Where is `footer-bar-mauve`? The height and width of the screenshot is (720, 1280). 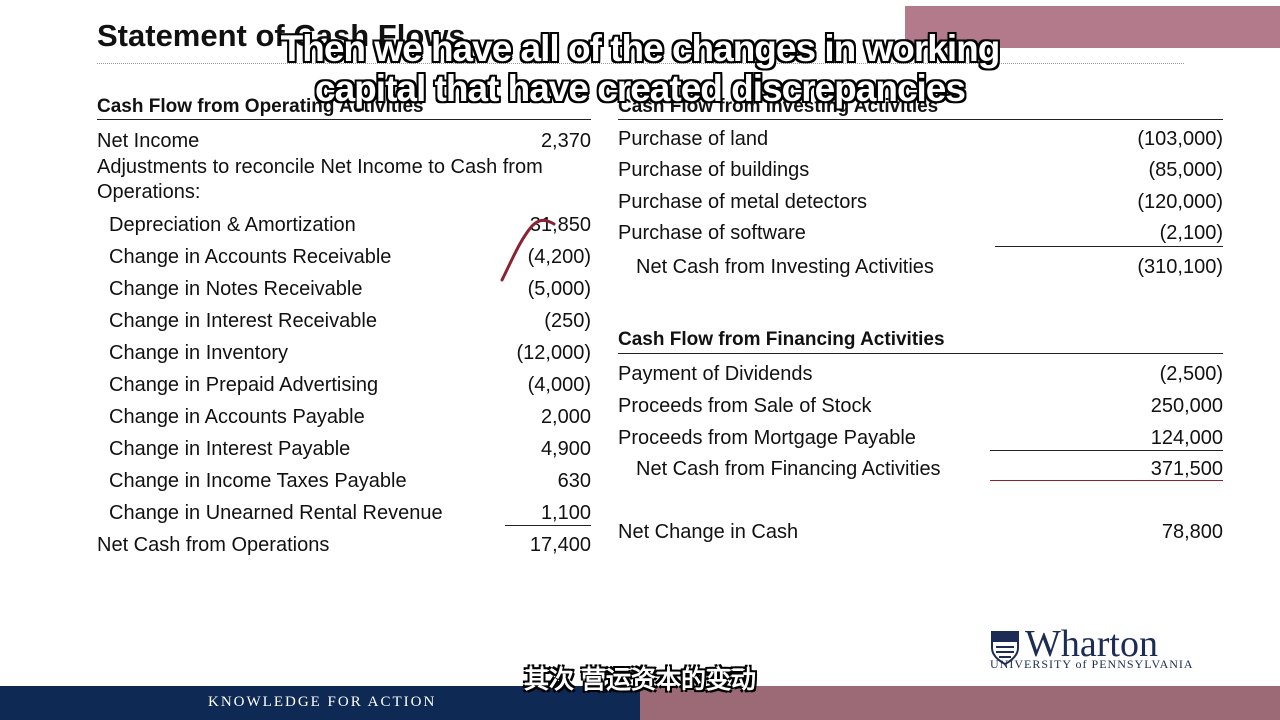
footer-bar-mauve is located at coordinates (960, 703).